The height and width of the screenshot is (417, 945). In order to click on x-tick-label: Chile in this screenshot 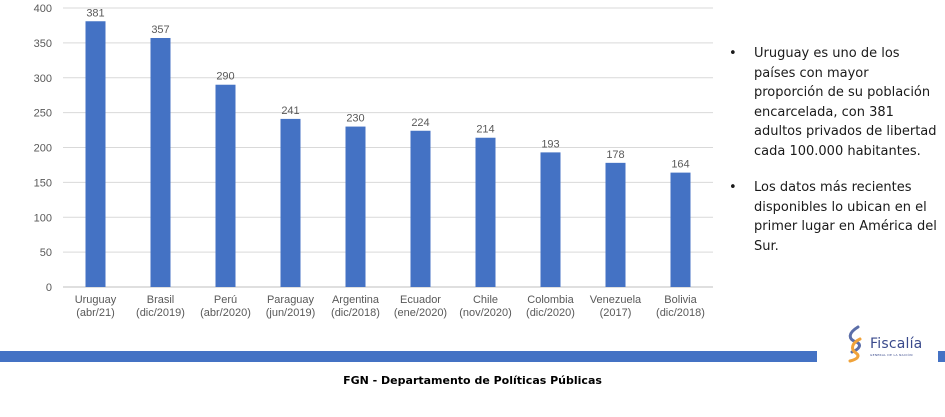, I will do `click(485, 300)`.